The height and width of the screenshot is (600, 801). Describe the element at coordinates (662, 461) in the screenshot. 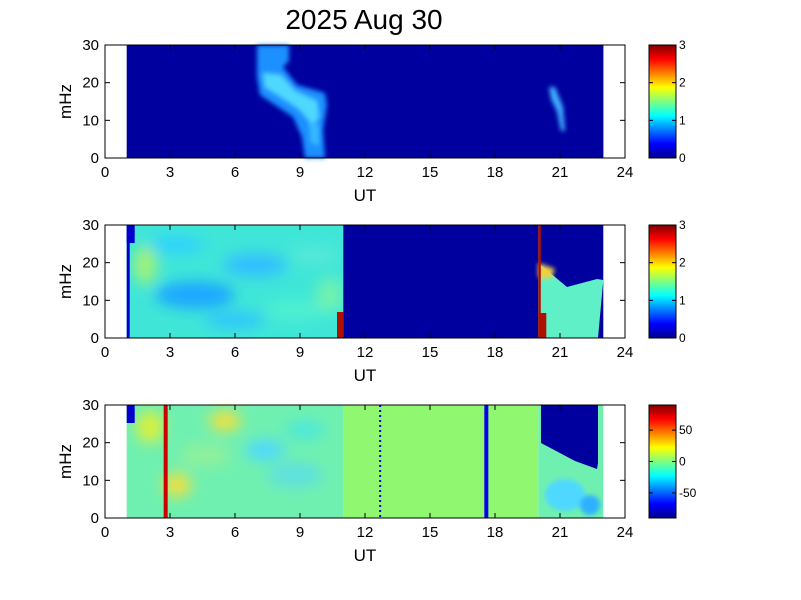

I see `panel-3-colorbar-fill` at that location.